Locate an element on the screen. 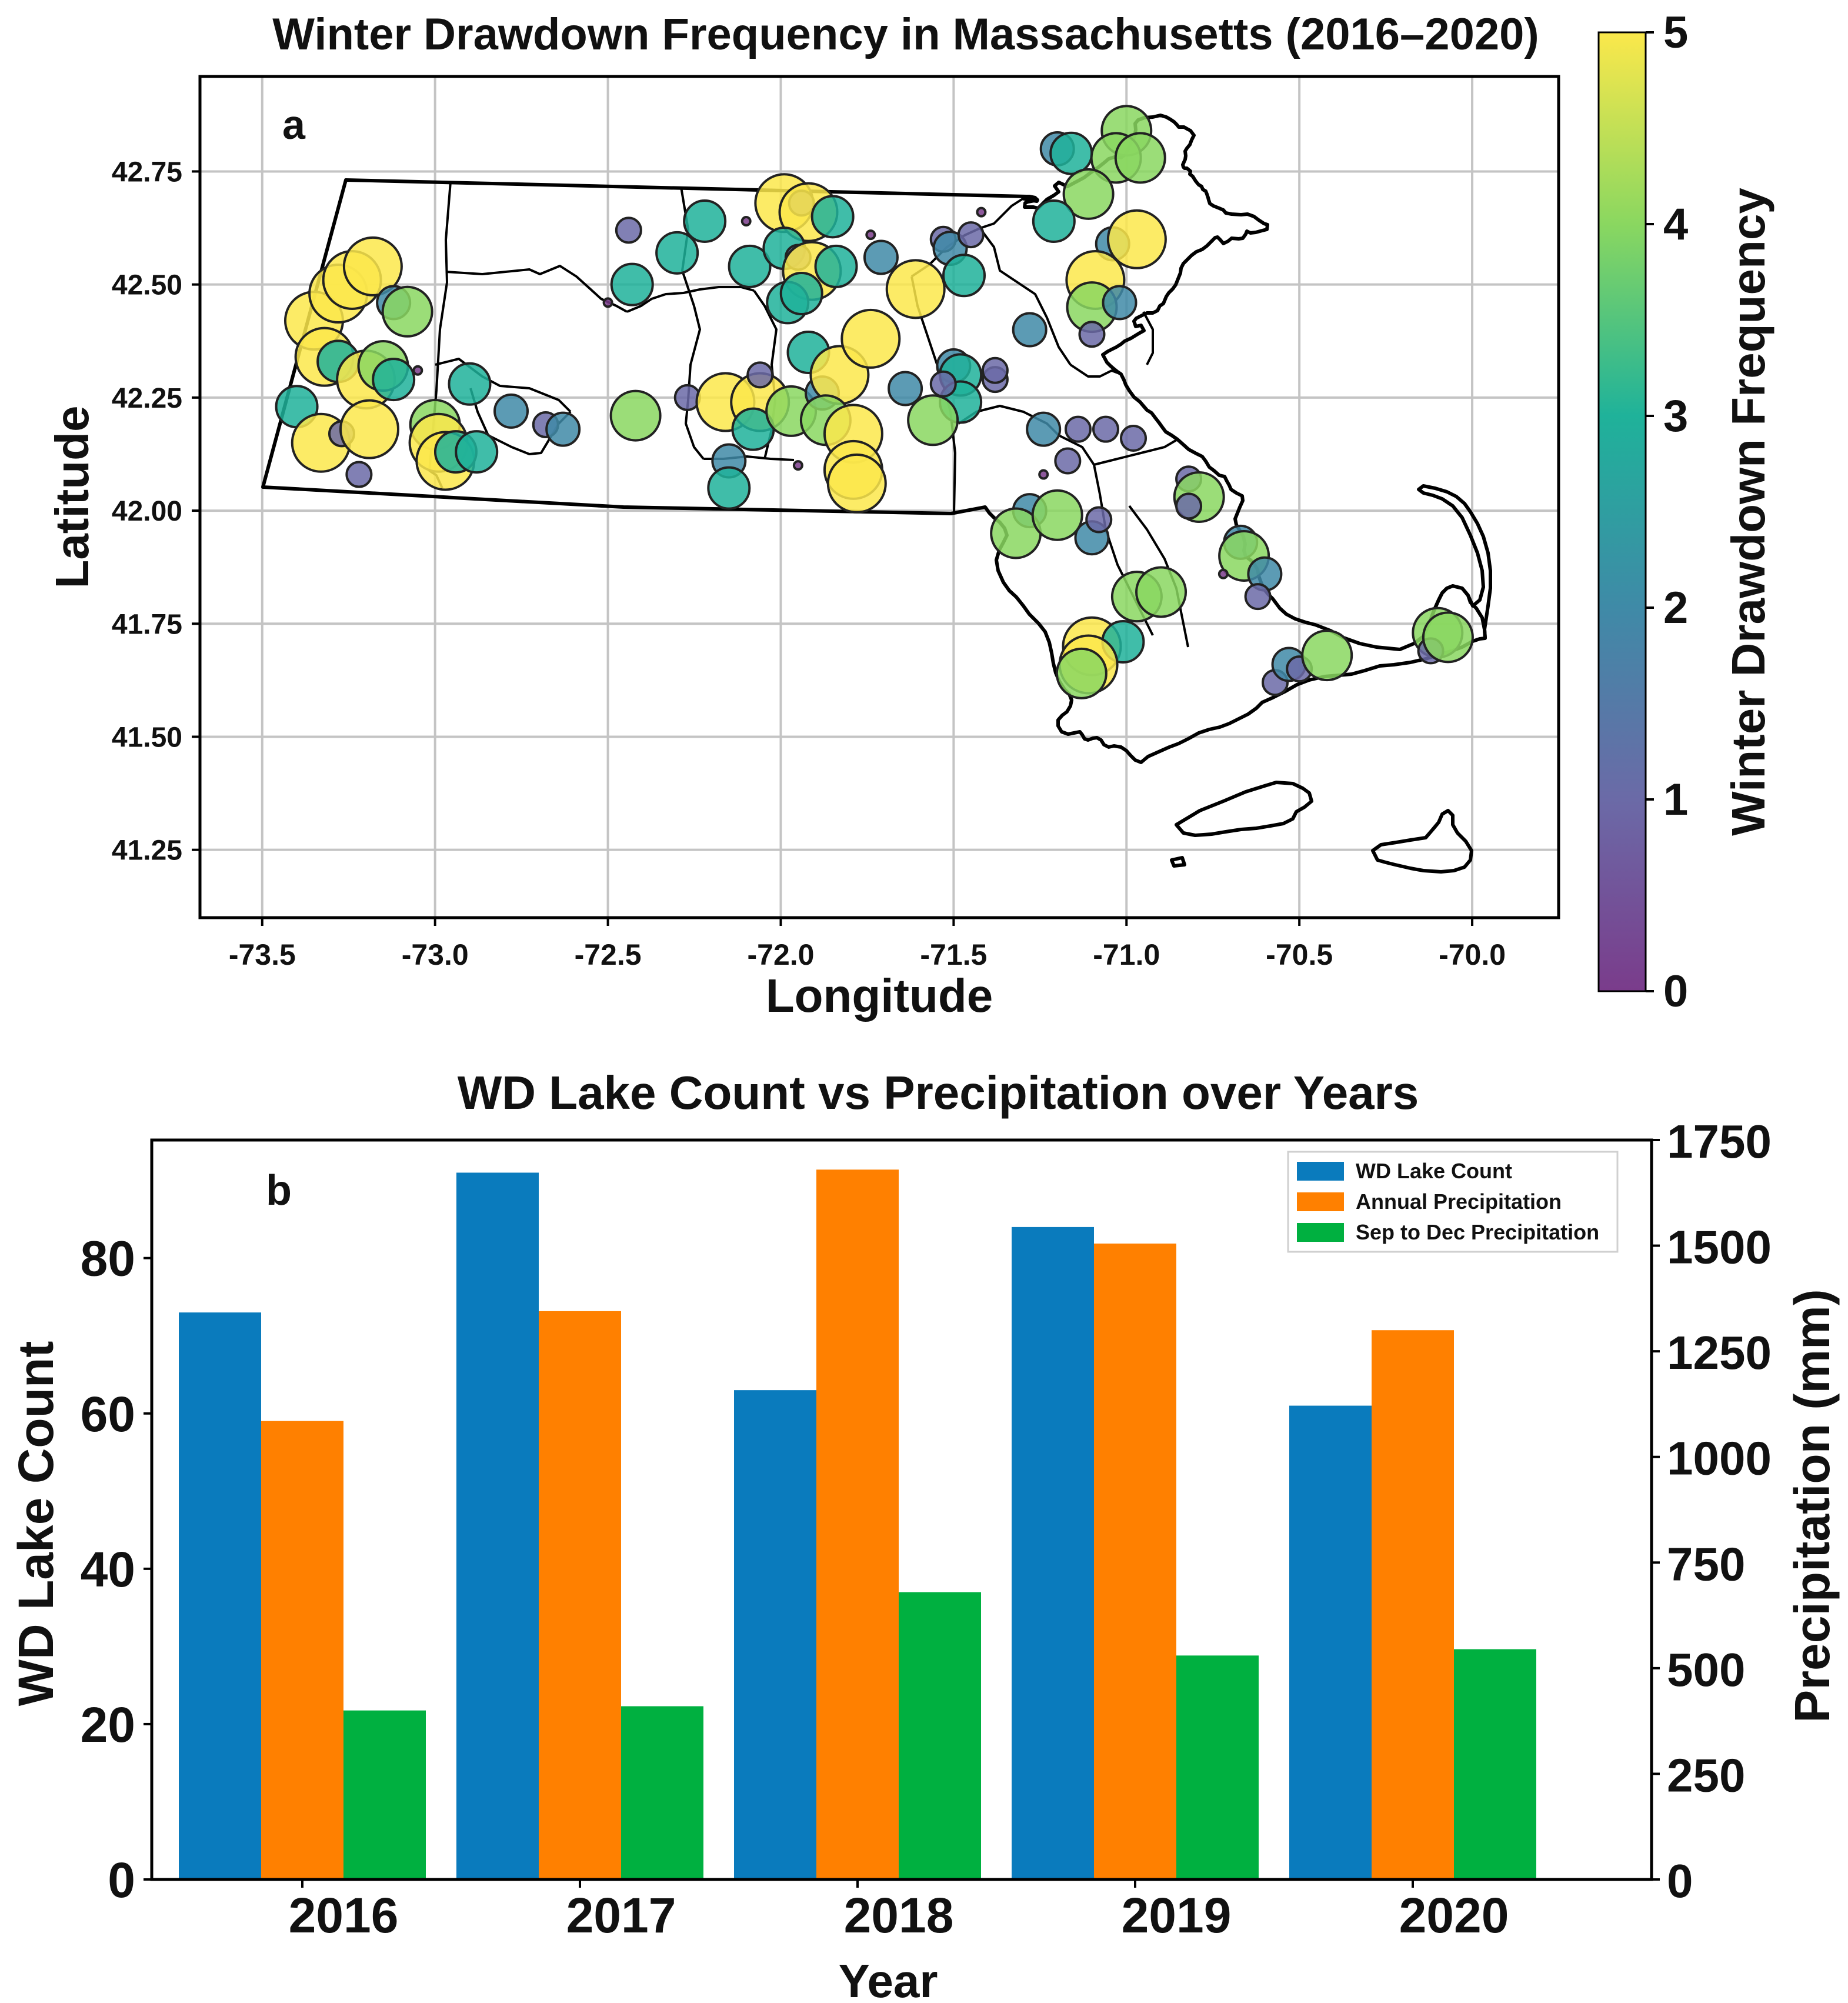  colorbar is located at coordinates (1622, 511).